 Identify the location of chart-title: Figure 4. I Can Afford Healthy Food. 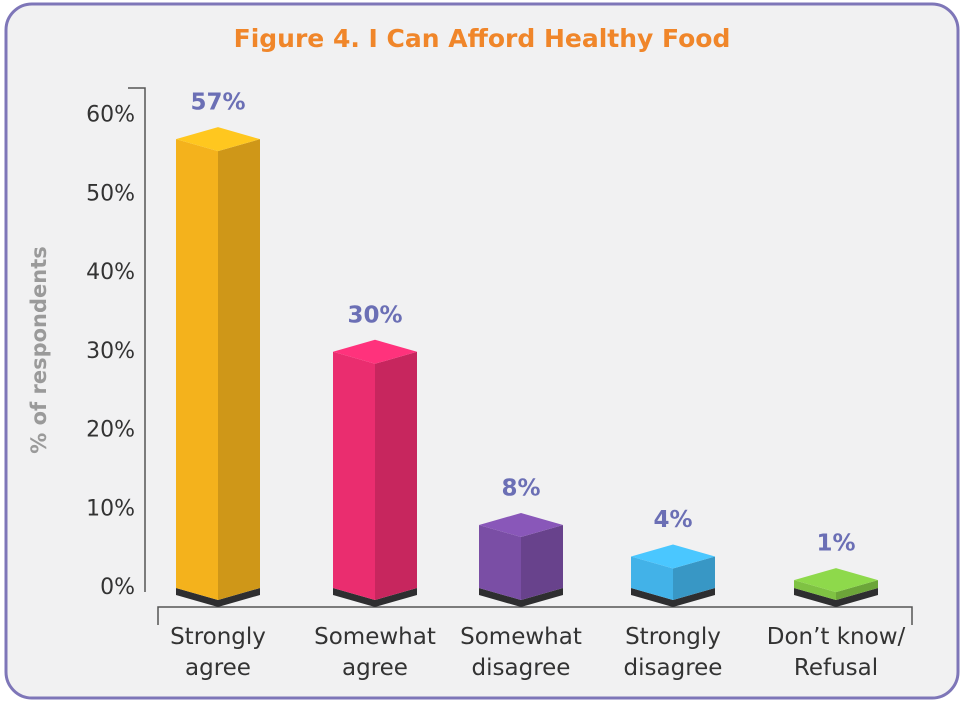
(482, 38).